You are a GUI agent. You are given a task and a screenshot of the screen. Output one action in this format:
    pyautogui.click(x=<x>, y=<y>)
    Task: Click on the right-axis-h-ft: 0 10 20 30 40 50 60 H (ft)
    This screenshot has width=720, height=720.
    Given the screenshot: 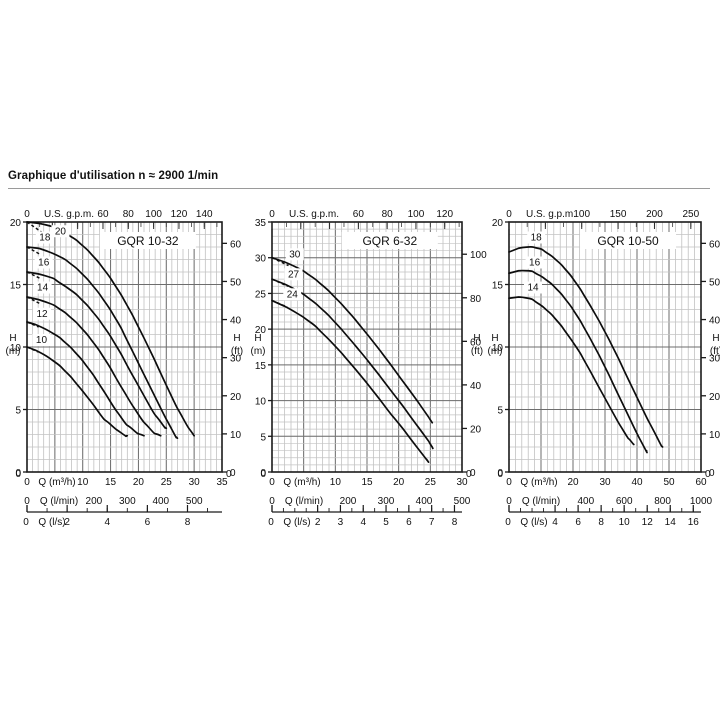 What is the action you would take?
    pyautogui.click(x=710, y=359)
    